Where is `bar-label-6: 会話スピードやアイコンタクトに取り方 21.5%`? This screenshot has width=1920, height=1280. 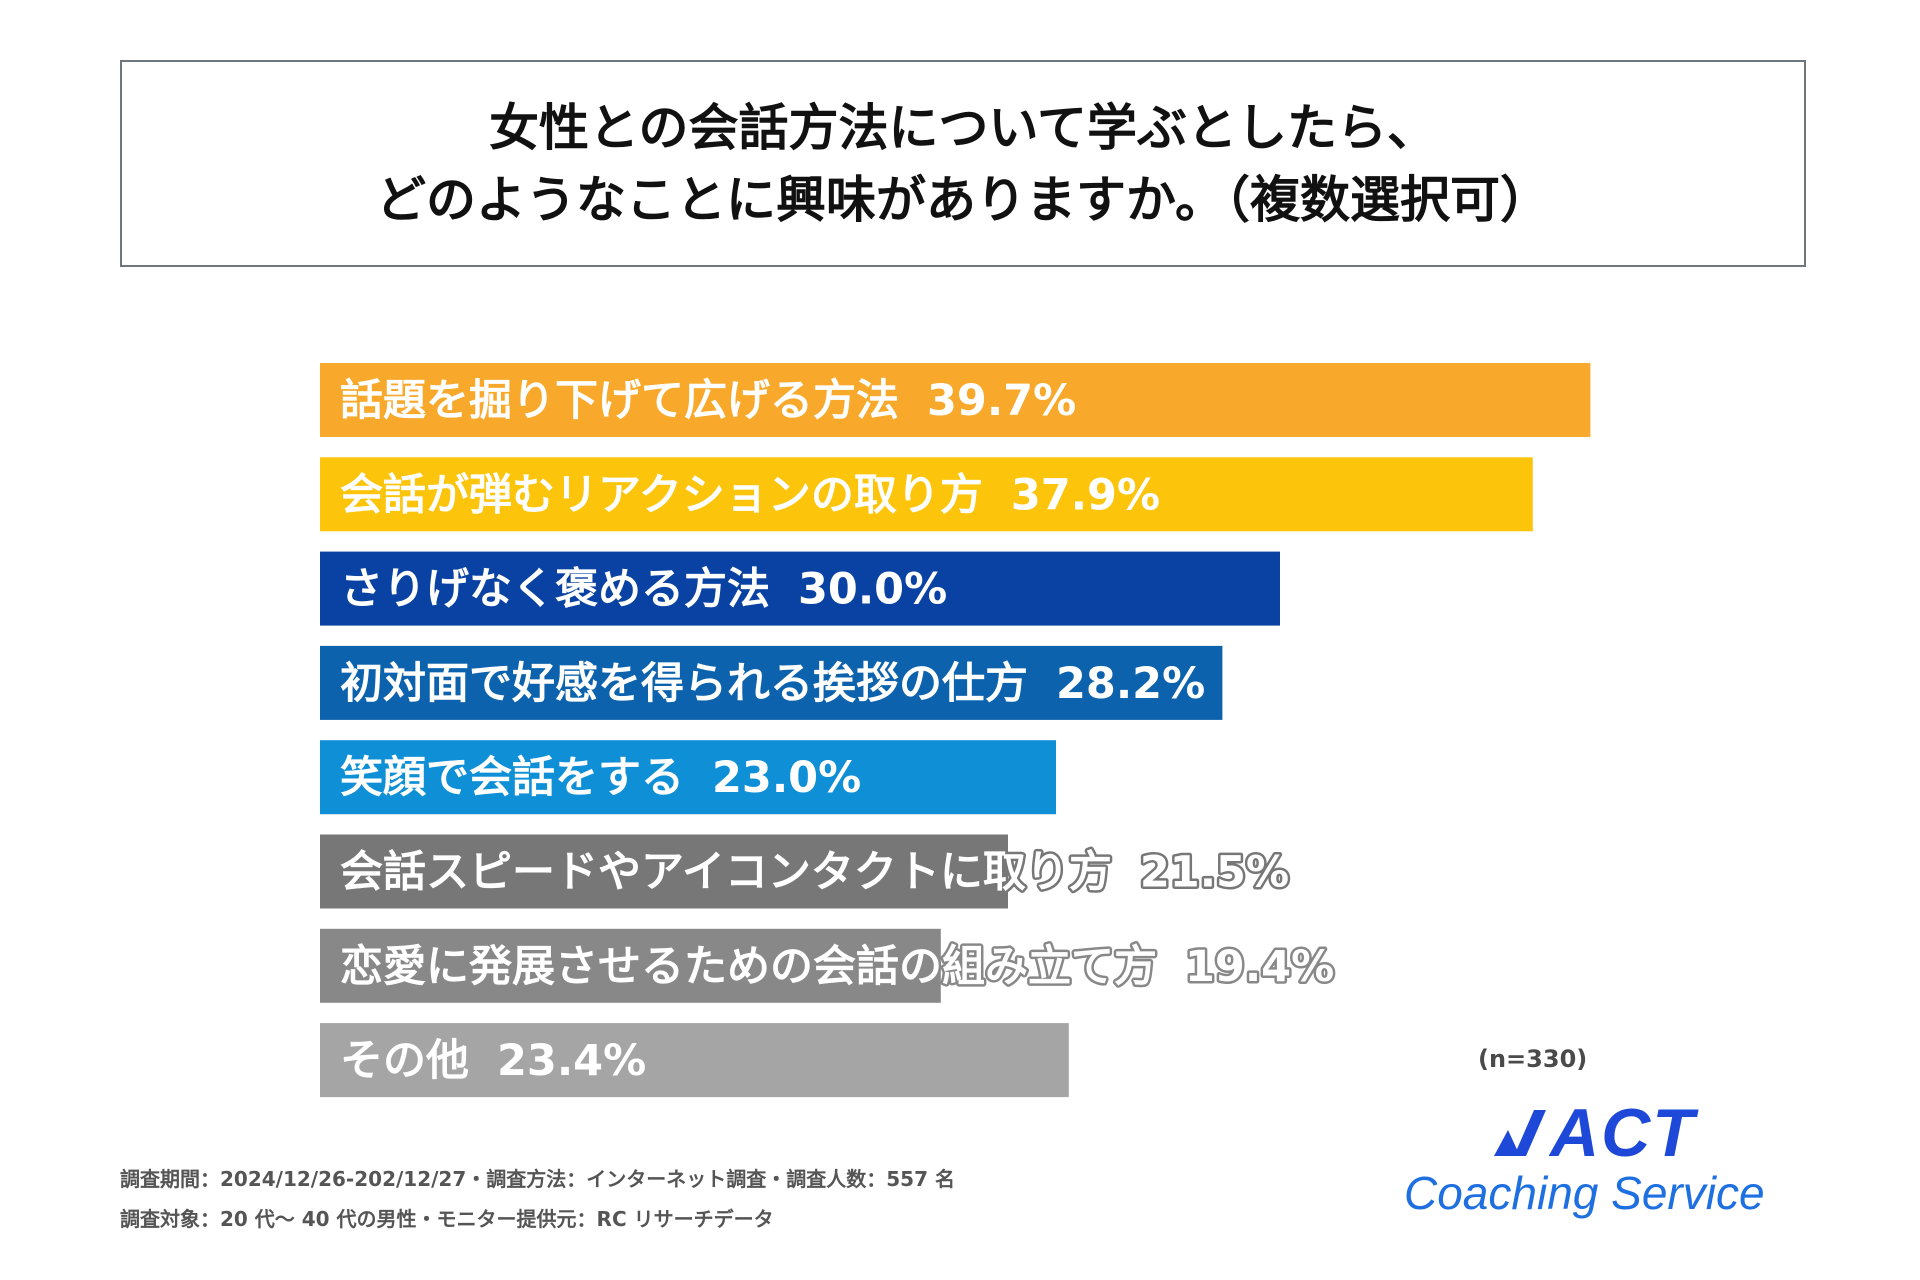 bar-label-6: 会話スピードやアイコンタクトに取り方 21.5% is located at coordinates (814, 873).